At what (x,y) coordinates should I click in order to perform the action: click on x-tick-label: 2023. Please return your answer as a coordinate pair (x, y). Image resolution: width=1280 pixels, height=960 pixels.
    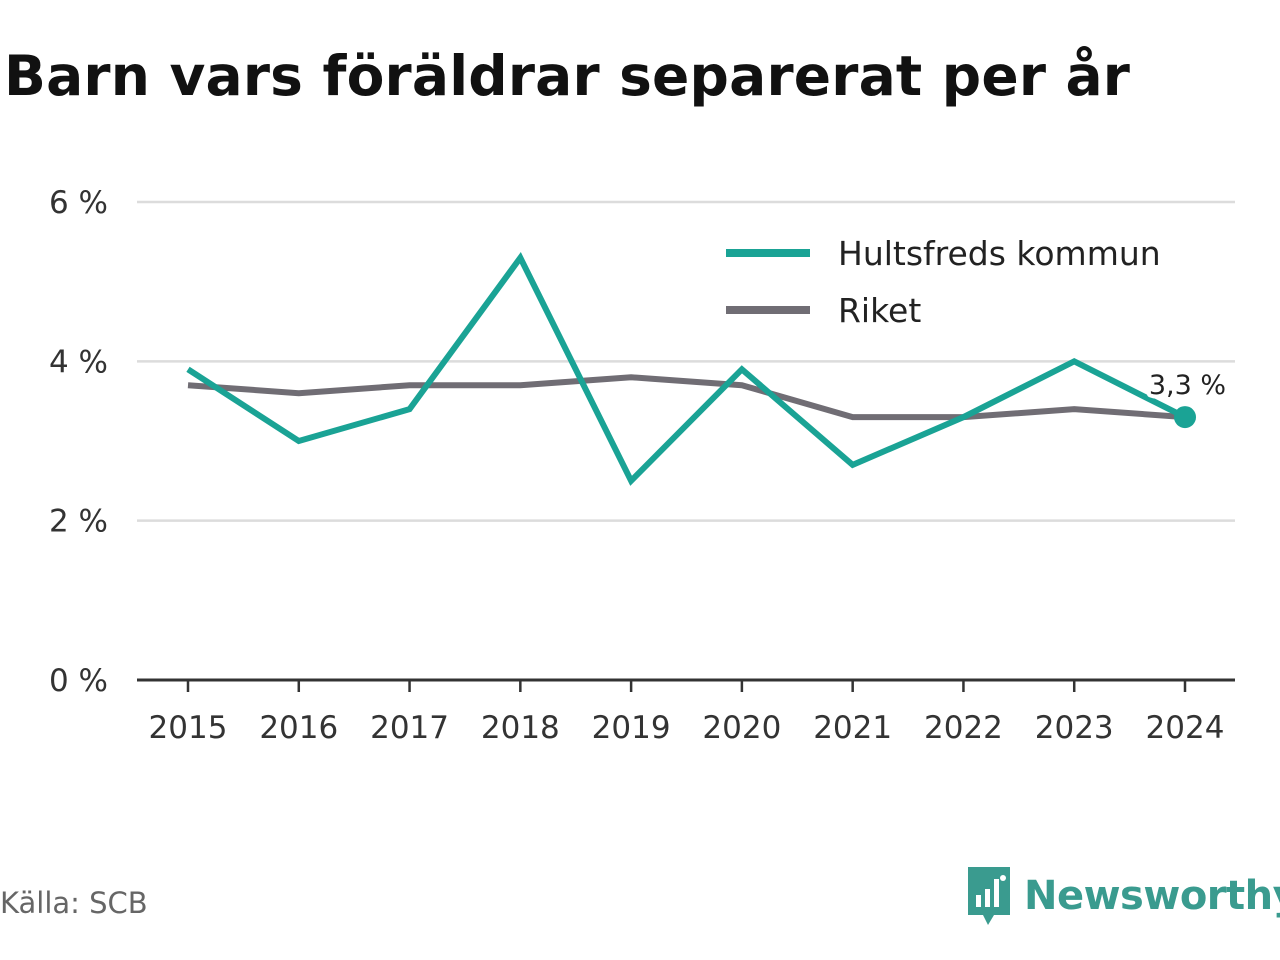
    Looking at the image, I should click on (1074, 728).